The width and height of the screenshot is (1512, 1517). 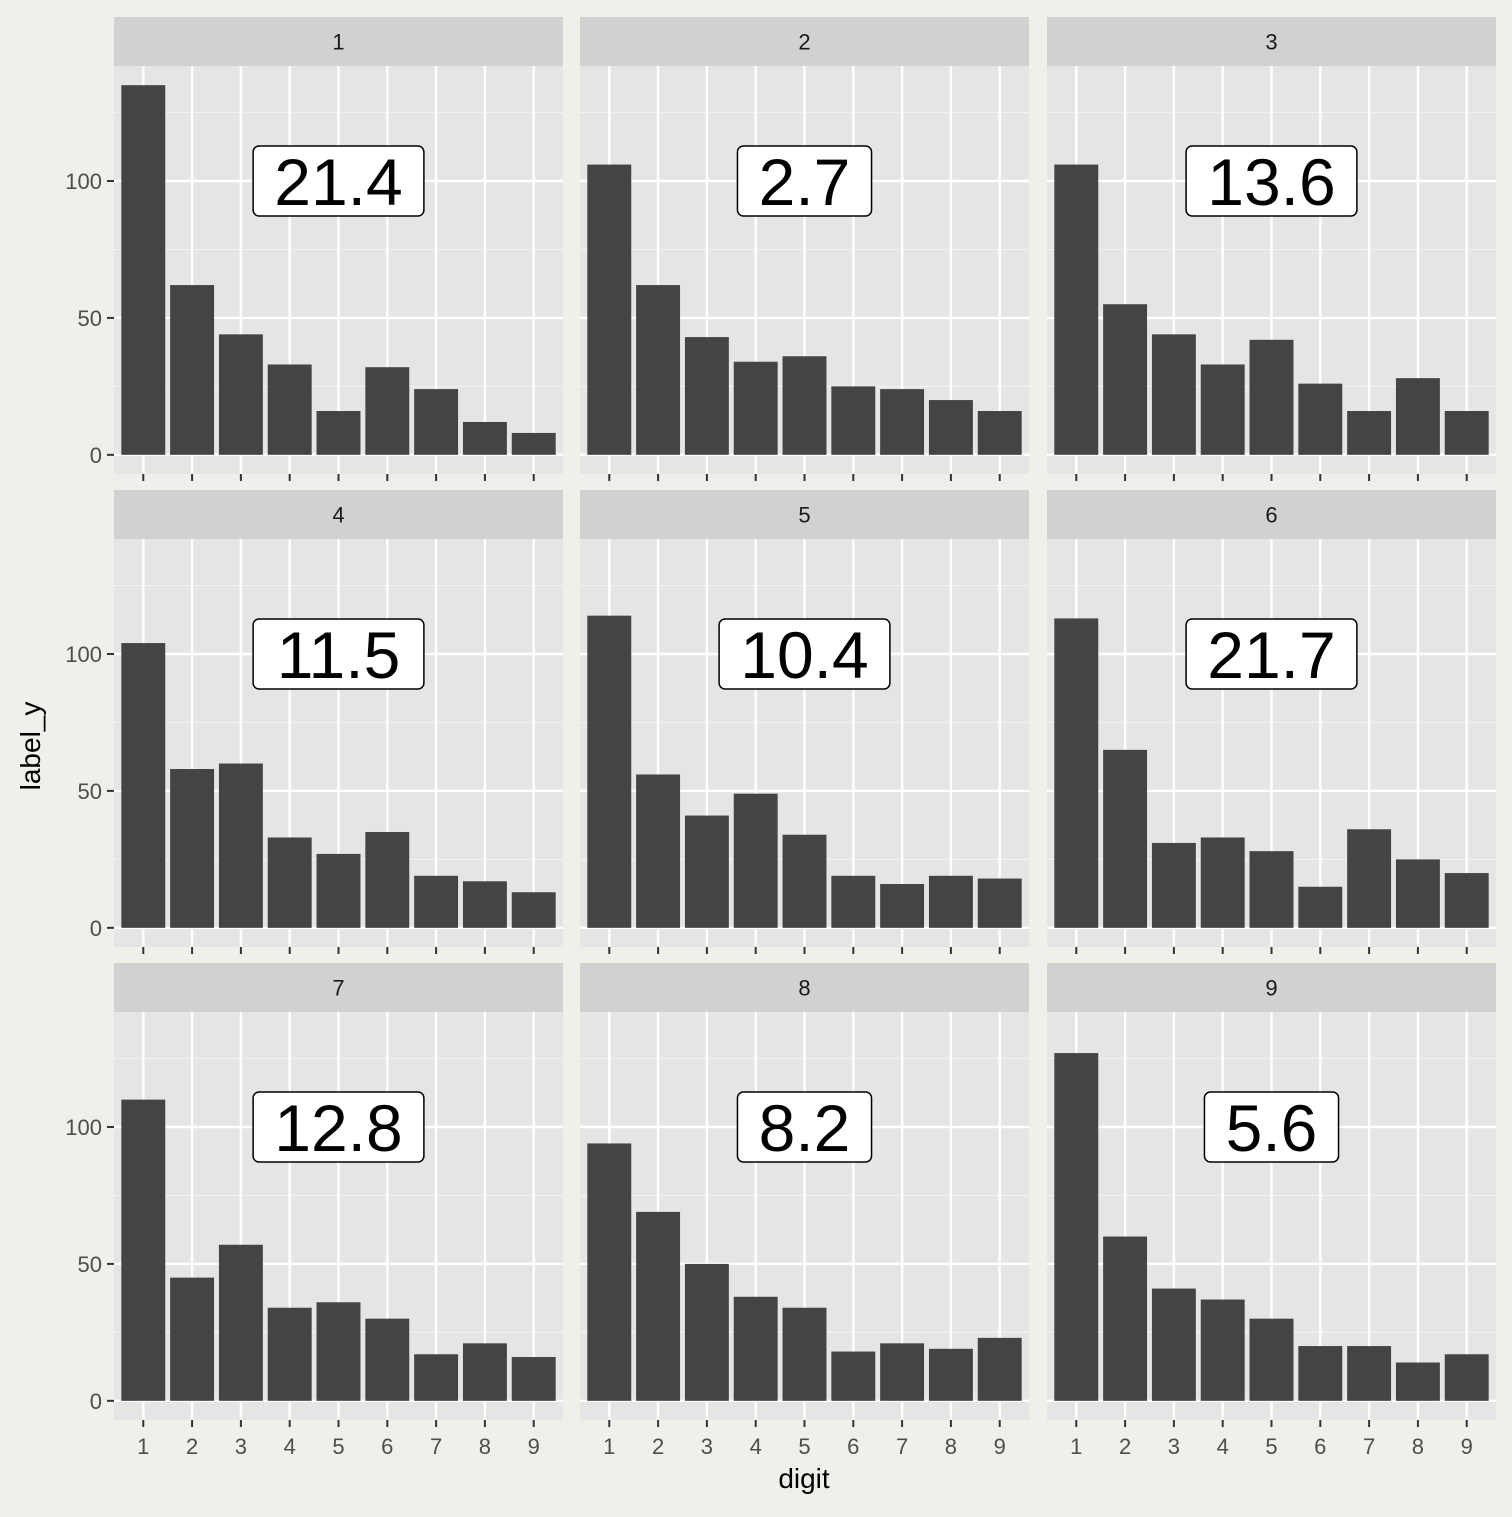 What do you see at coordinates (338, 1128) in the screenshot?
I see `annotation-label: 12.8` at bounding box center [338, 1128].